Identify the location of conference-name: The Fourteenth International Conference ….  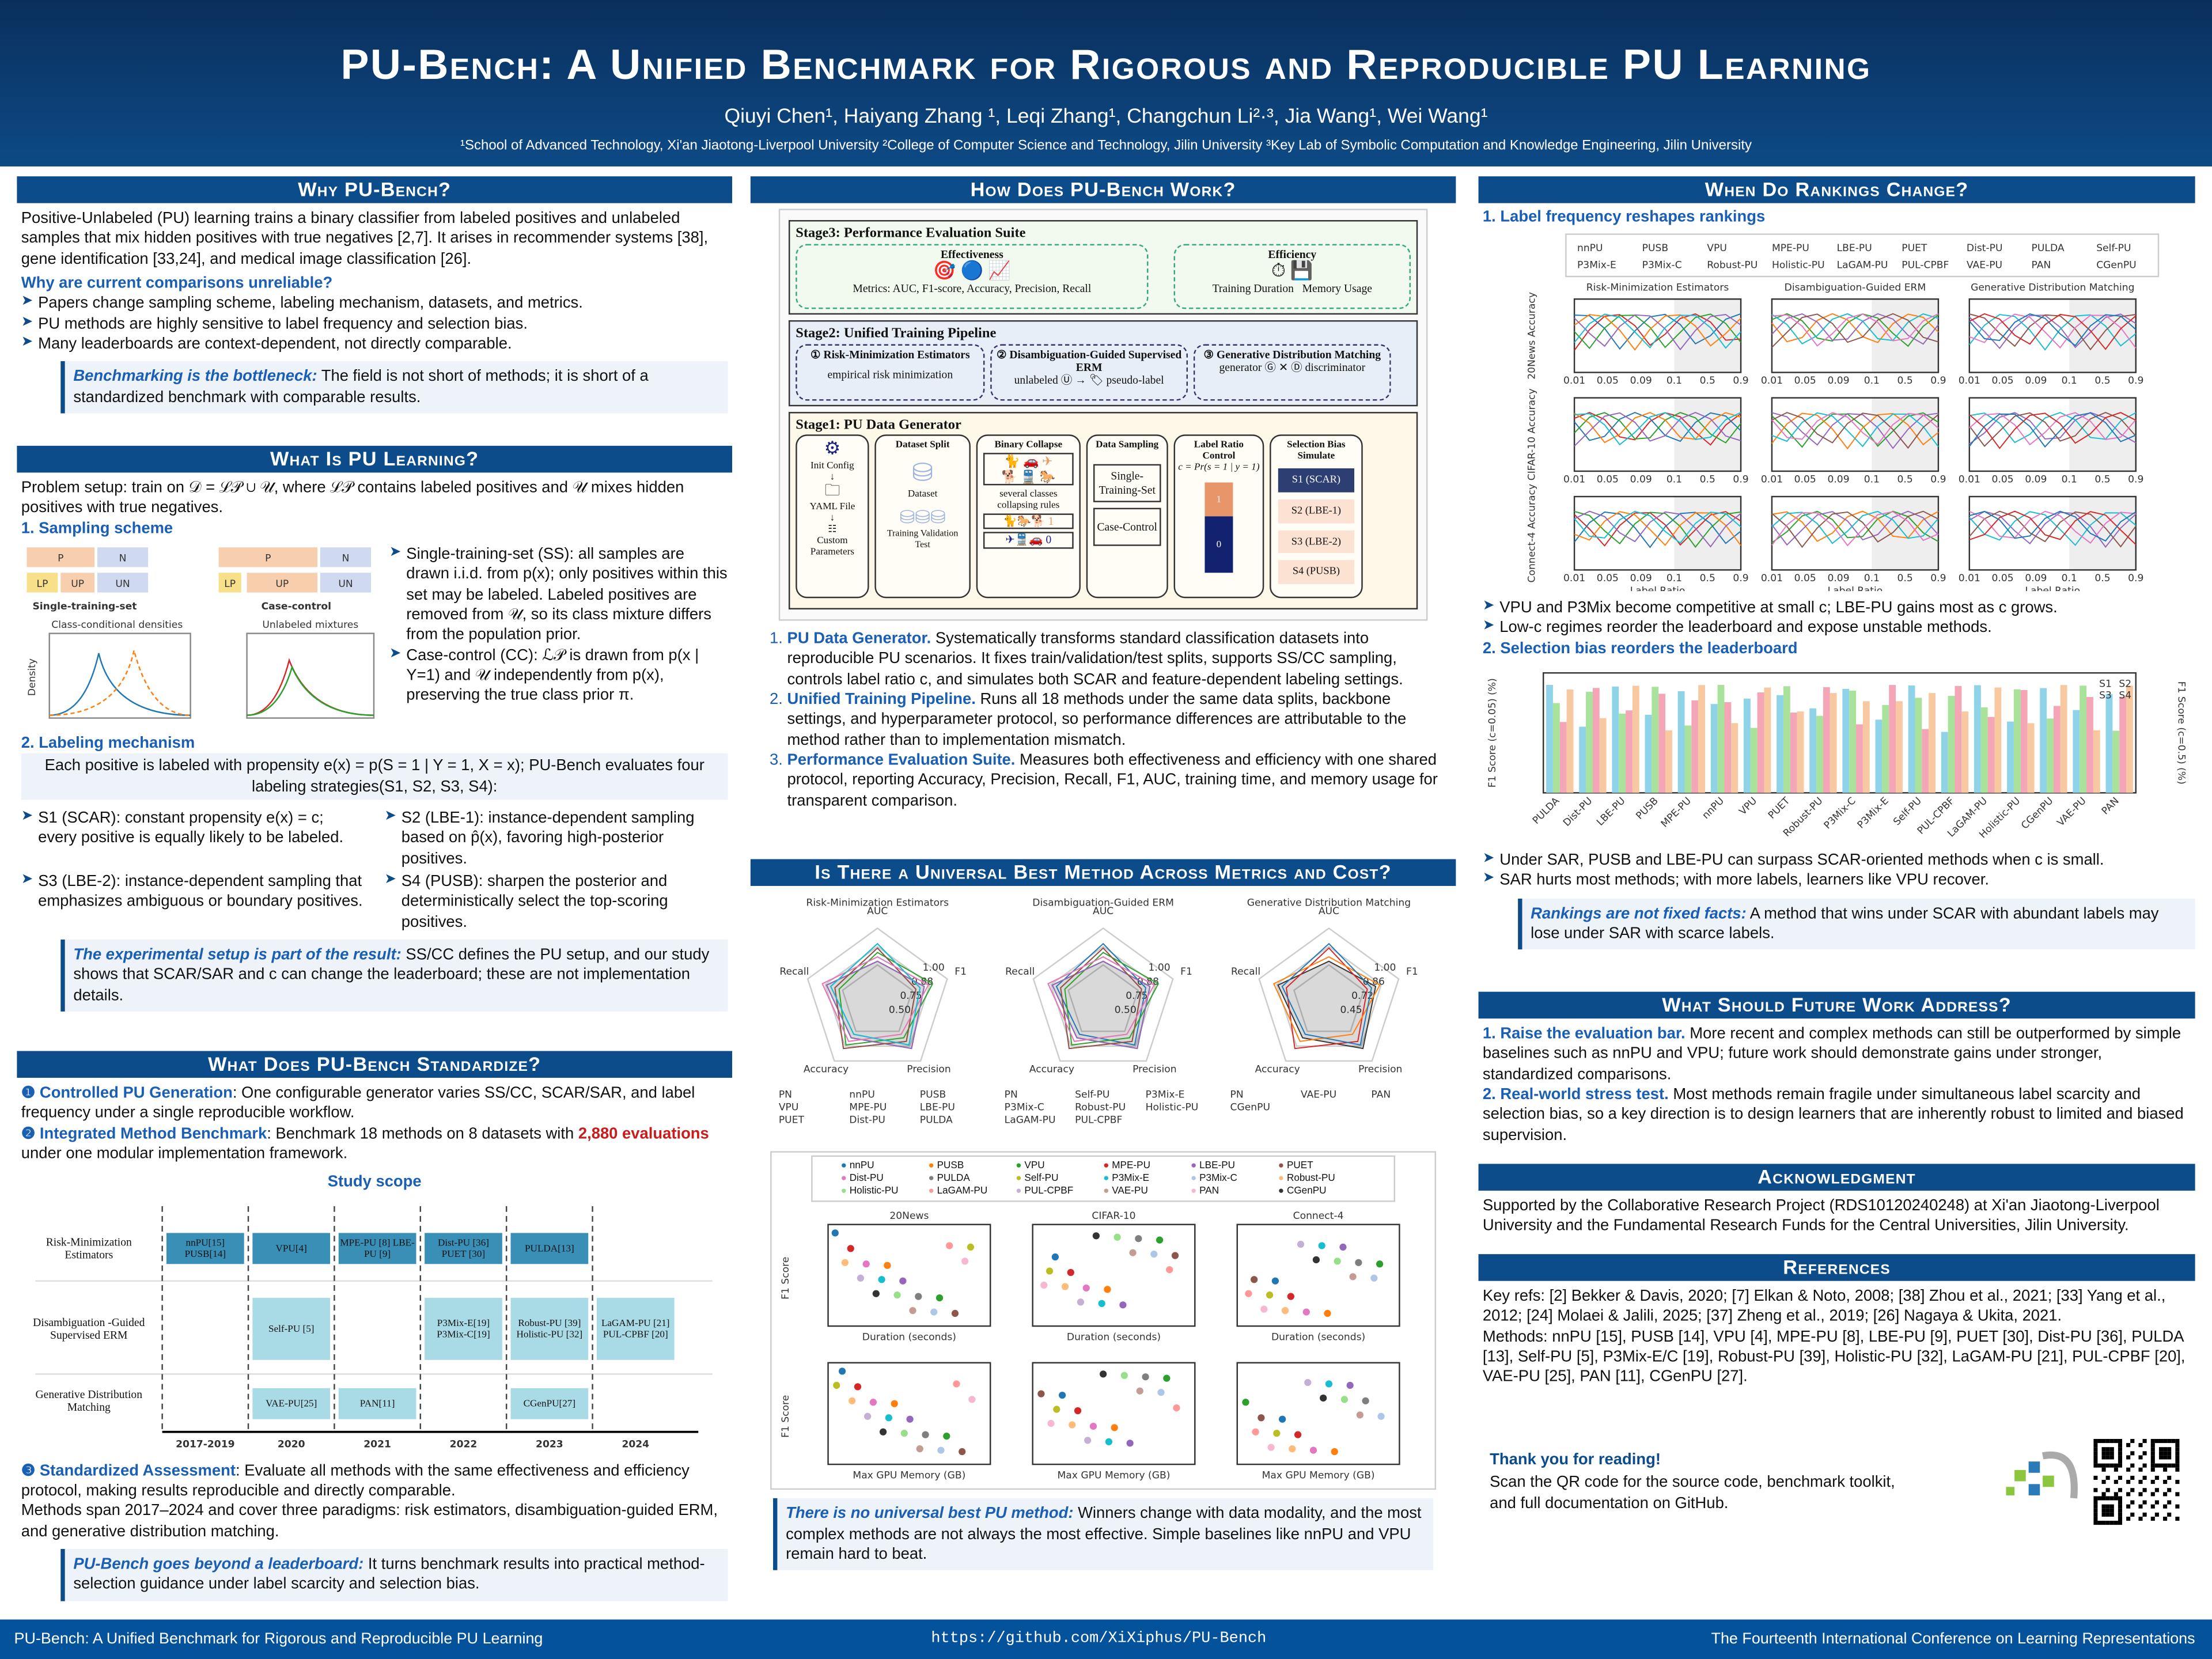
(1953, 1639).